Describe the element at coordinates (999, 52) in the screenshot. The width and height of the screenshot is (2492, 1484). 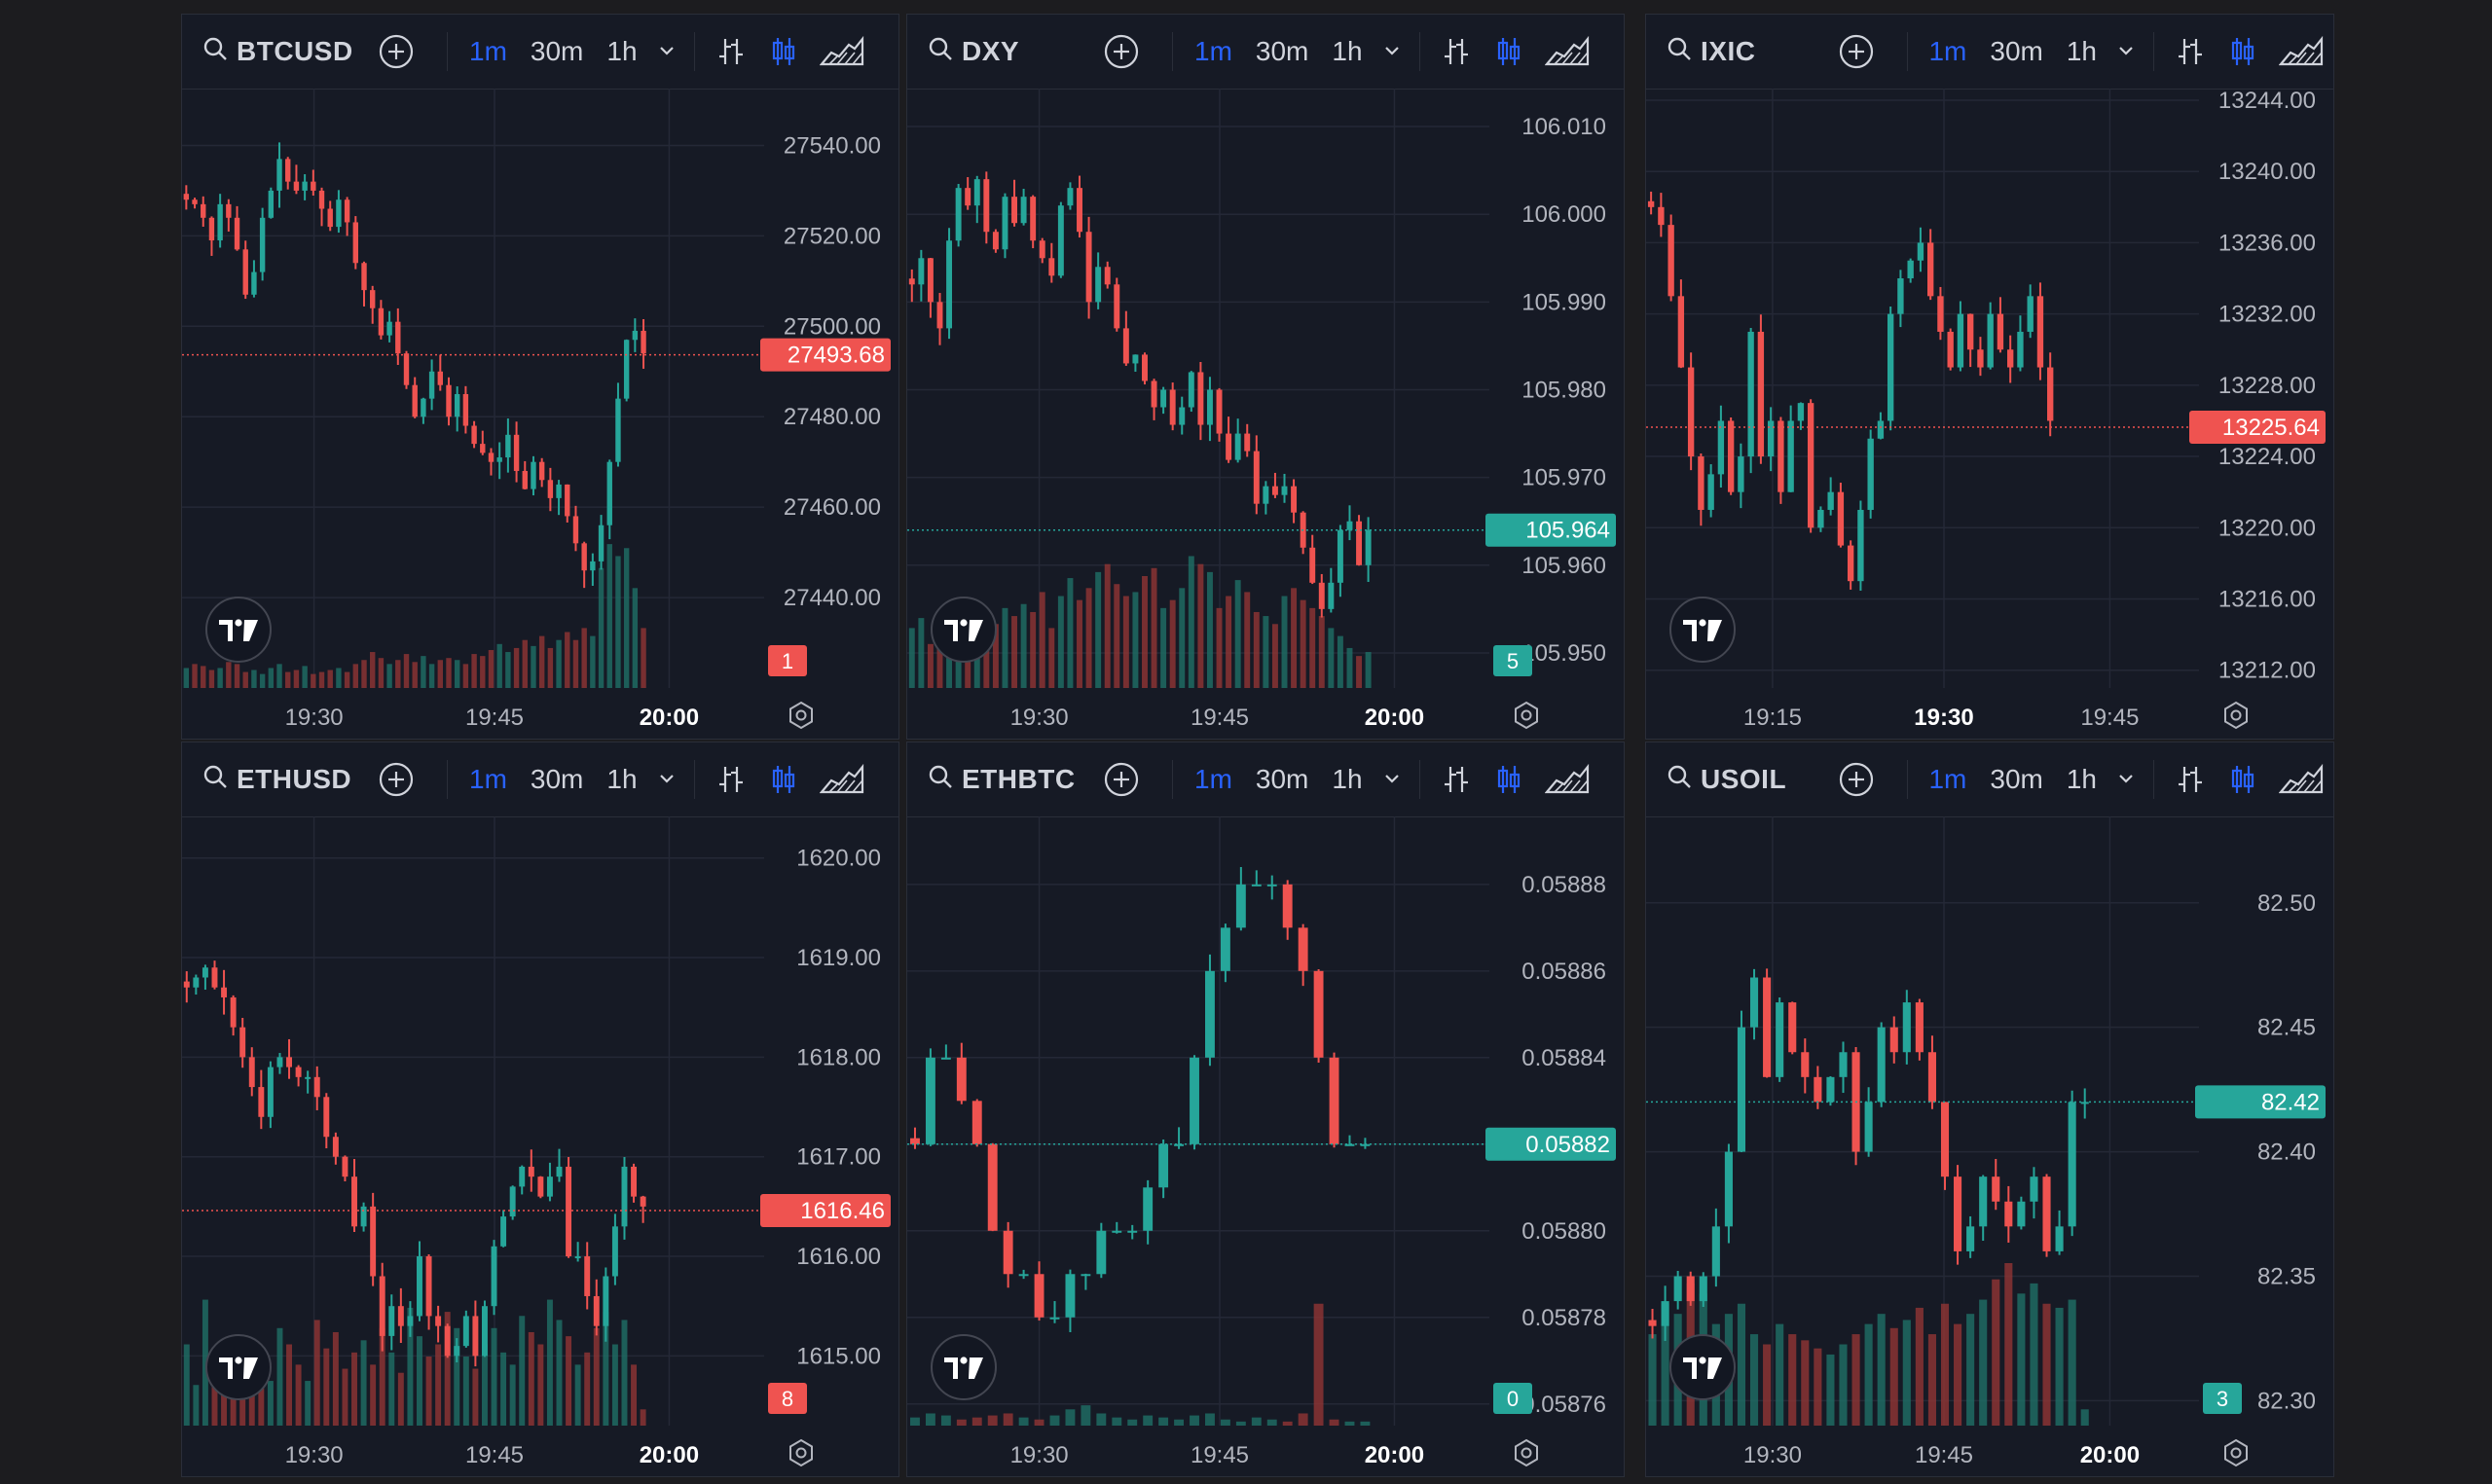
I see `symbol-search: DXY` at that location.